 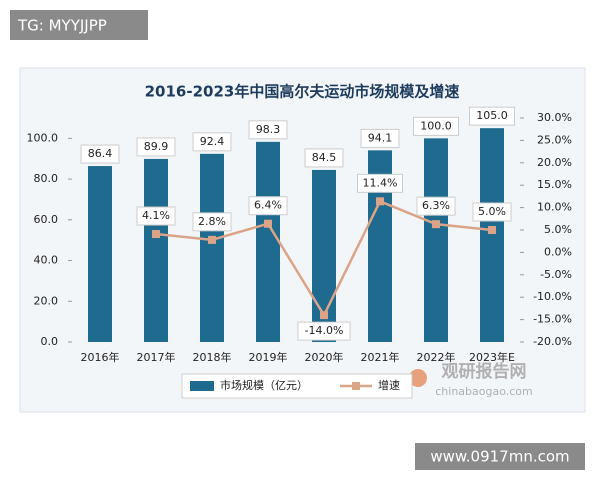 What do you see at coordinates (554, 139) in the screenshot?
I see `y2-tick-label: 25.0%` at bounding box center [554, 139].